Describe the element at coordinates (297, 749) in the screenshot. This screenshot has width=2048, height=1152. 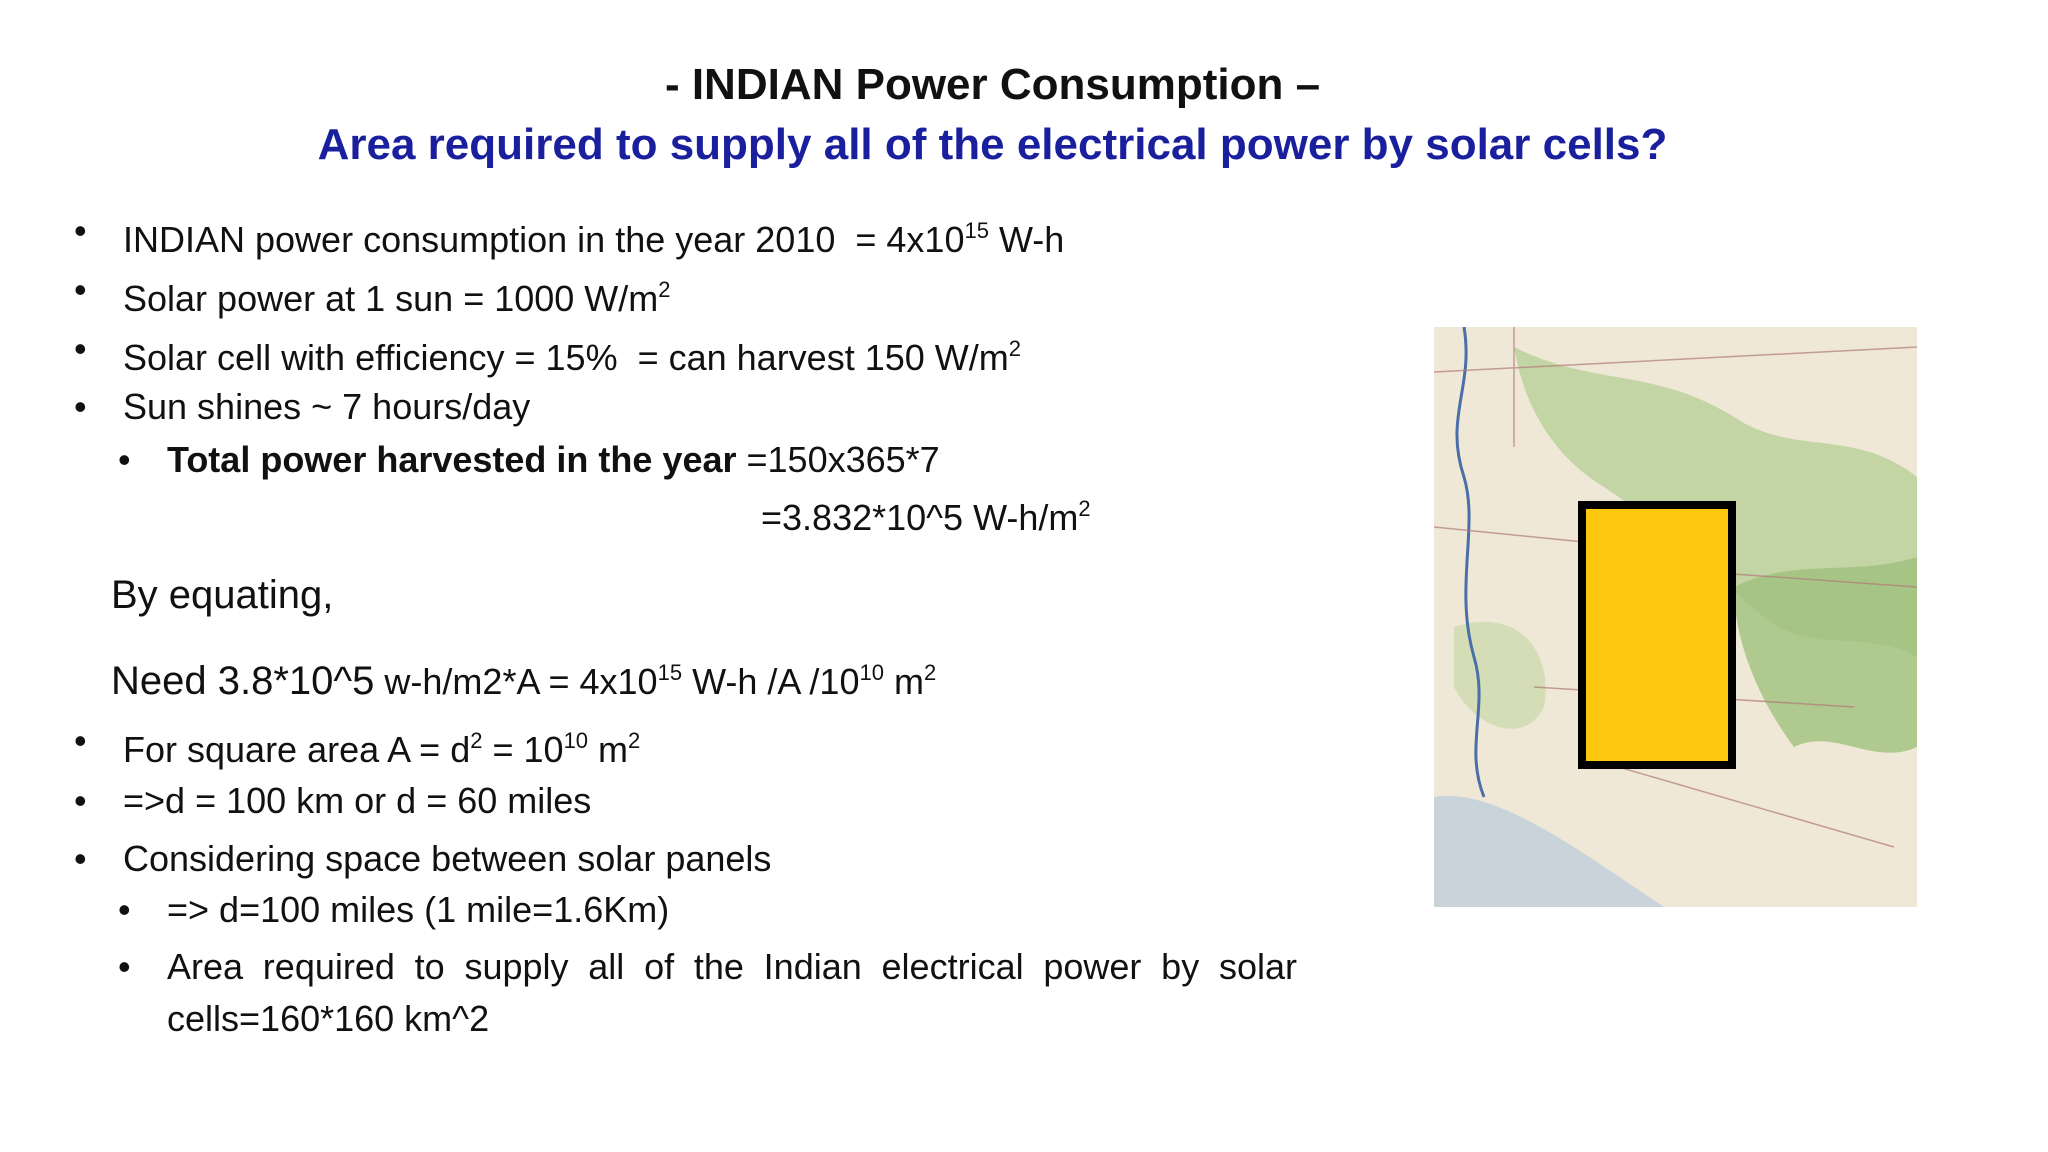
I see `text: For square area A = d` at that location.